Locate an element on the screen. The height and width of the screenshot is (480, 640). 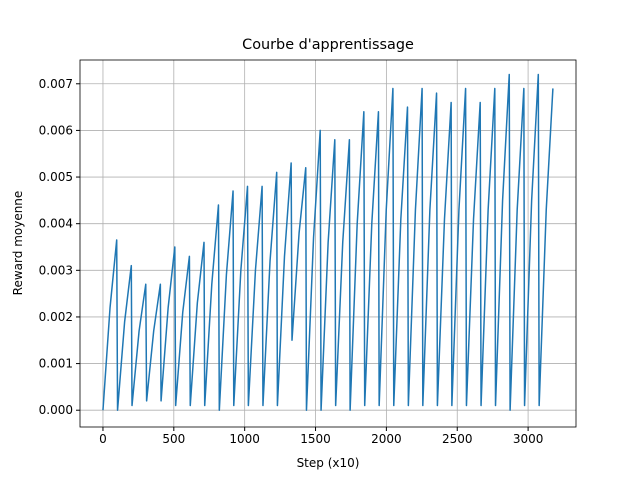
x-tick-label: 1000 is located at coordinates (244, 439).